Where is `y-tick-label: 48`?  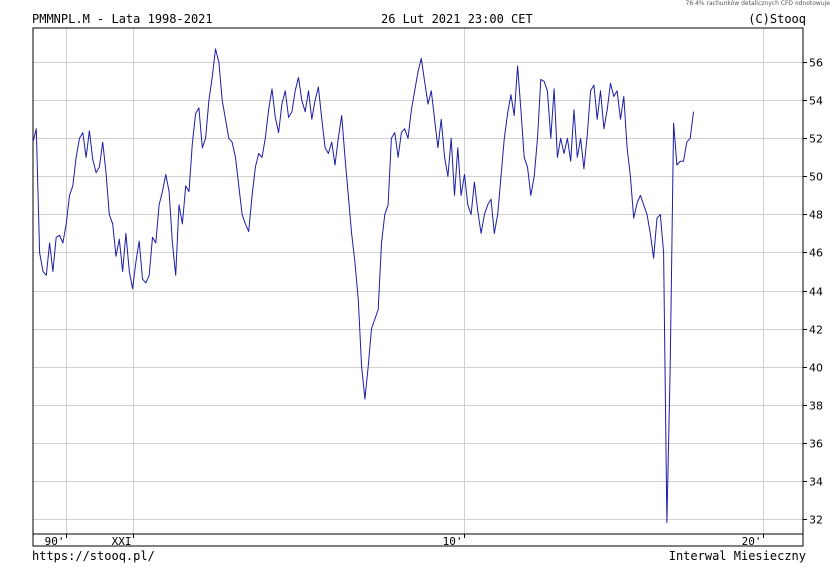 y-tick-label: 48 is located at coordinates (816, 215).